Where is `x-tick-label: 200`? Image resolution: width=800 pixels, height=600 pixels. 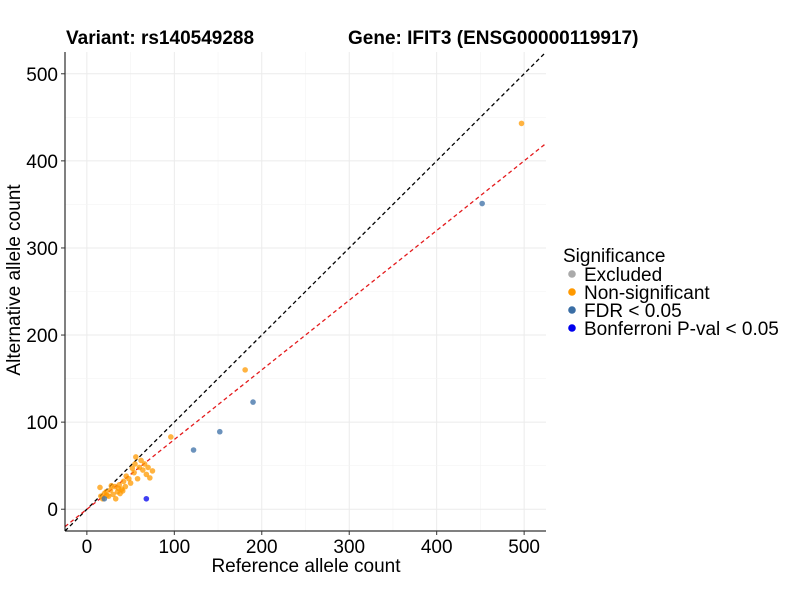
x-tick-label: 200 is located at coordinates (262, 547).